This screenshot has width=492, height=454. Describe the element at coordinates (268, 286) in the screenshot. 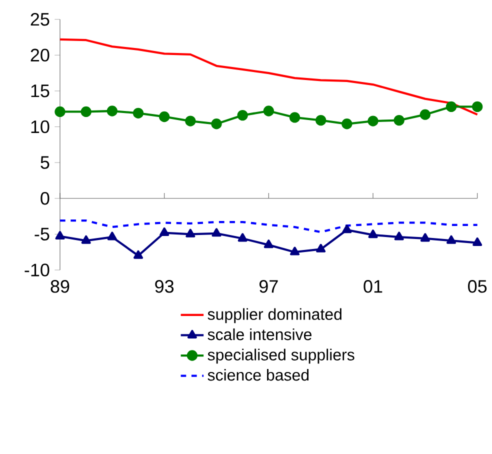

I see `x-tick-label: 97` at that location.